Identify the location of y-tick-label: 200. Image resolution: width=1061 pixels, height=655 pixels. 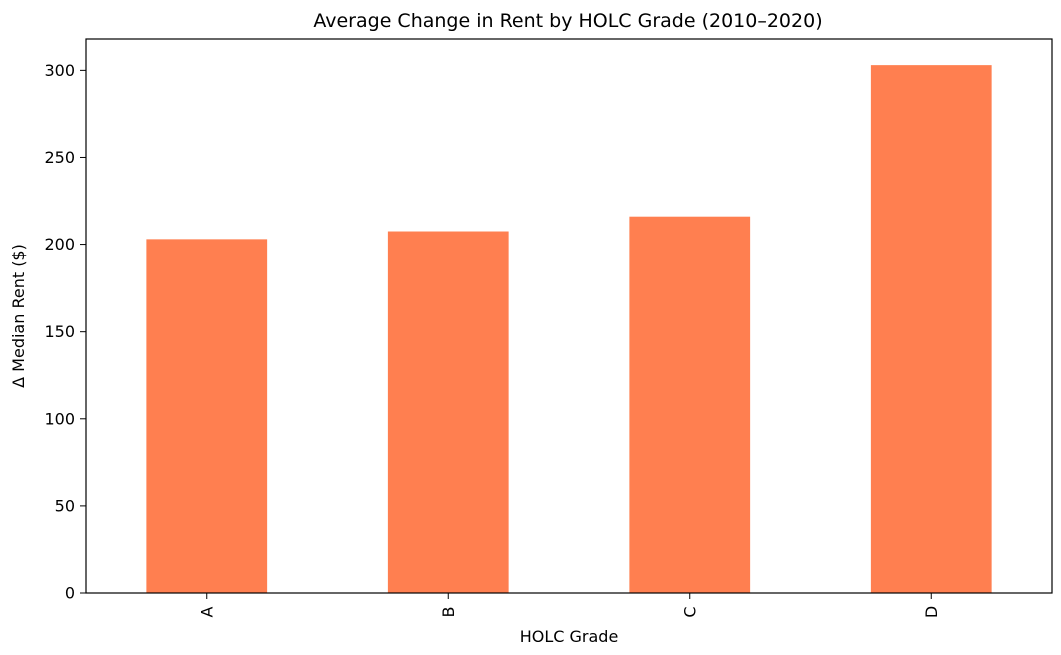
(59, 244).